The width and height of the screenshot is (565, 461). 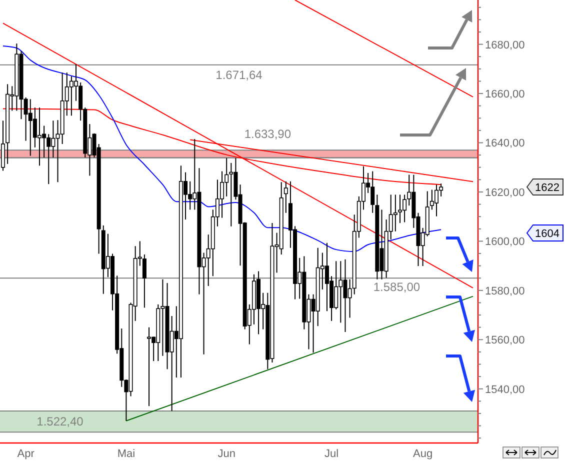 What do you see at coordinates (505, 242) in the screenshot?
I see `y-tick-label: 1600,00` at bounding box center [505, 242].